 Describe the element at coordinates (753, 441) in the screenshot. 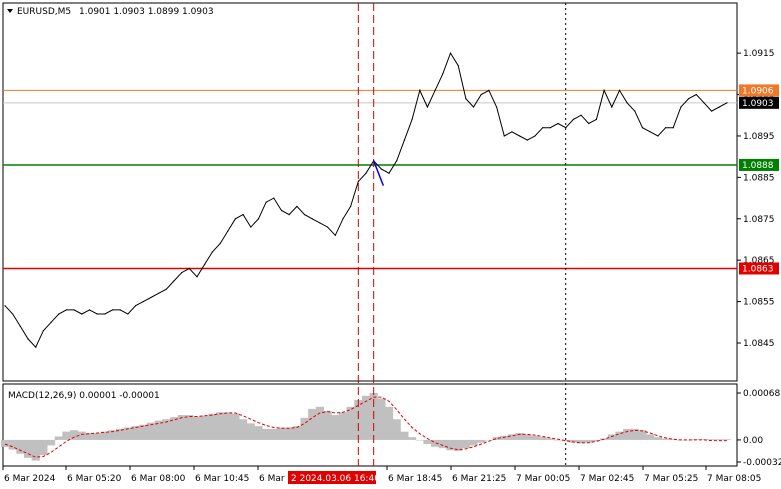

I see `macd-tick-label: 0.00` at that location.